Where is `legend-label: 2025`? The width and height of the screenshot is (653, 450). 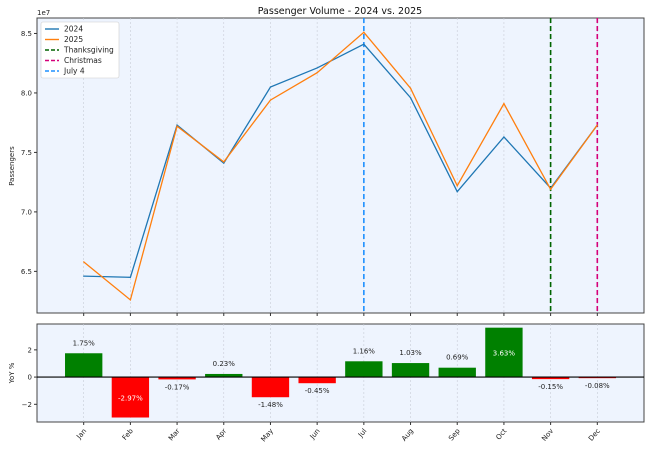 legend-label: 2025 is located at coordinates (73, 39).